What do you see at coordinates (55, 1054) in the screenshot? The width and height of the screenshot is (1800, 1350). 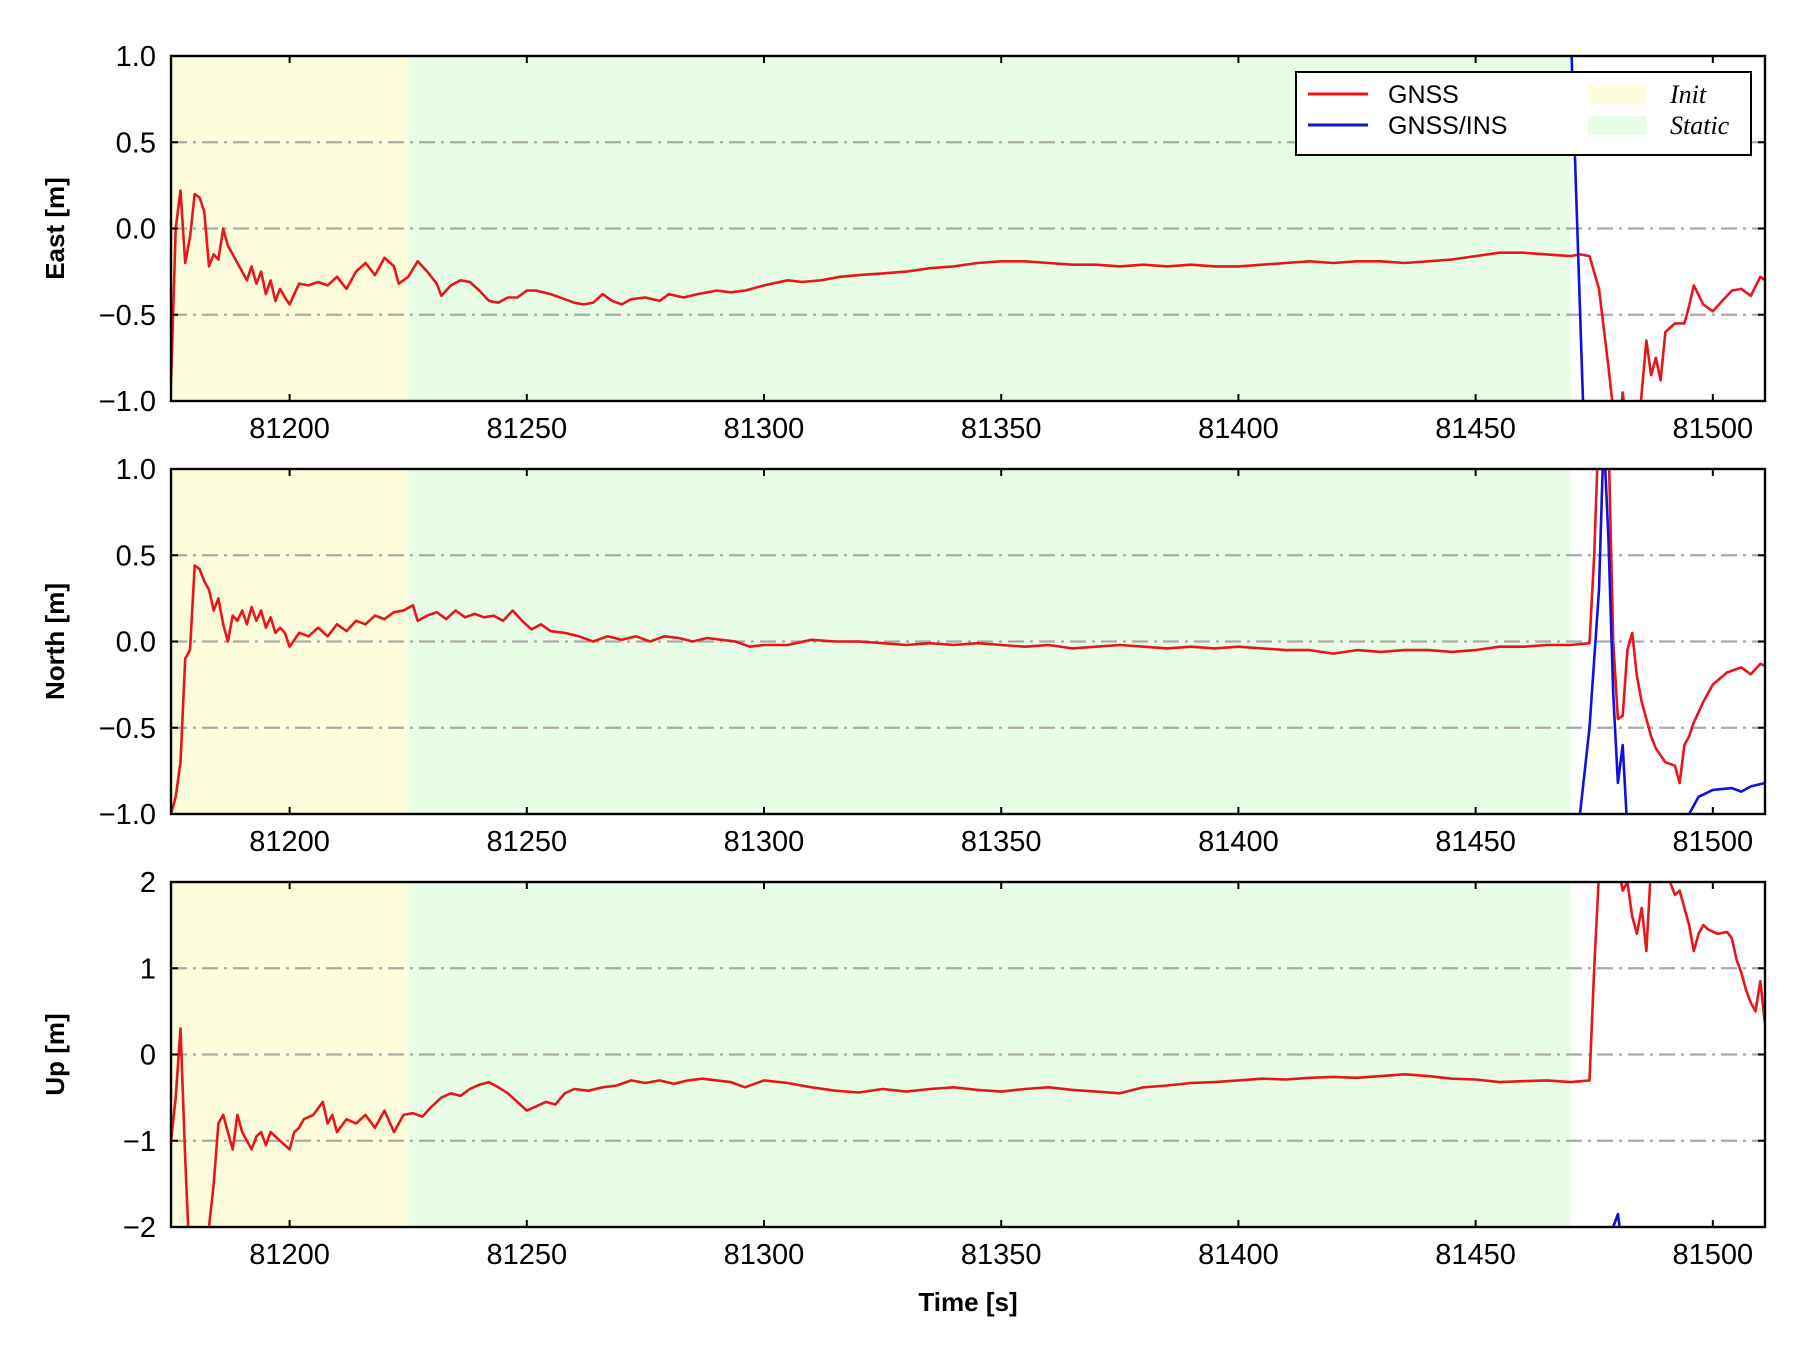 I see `y-axis-label: Up [m]` at bounding box center [55, 1054].